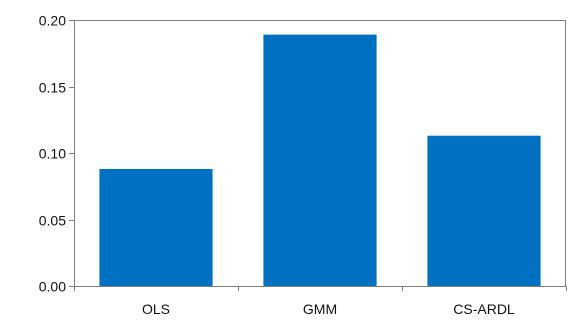  I want to click on y-axis-ticks: 0.00 0.05 0.10 0.15 0.20, so click(56, 154).